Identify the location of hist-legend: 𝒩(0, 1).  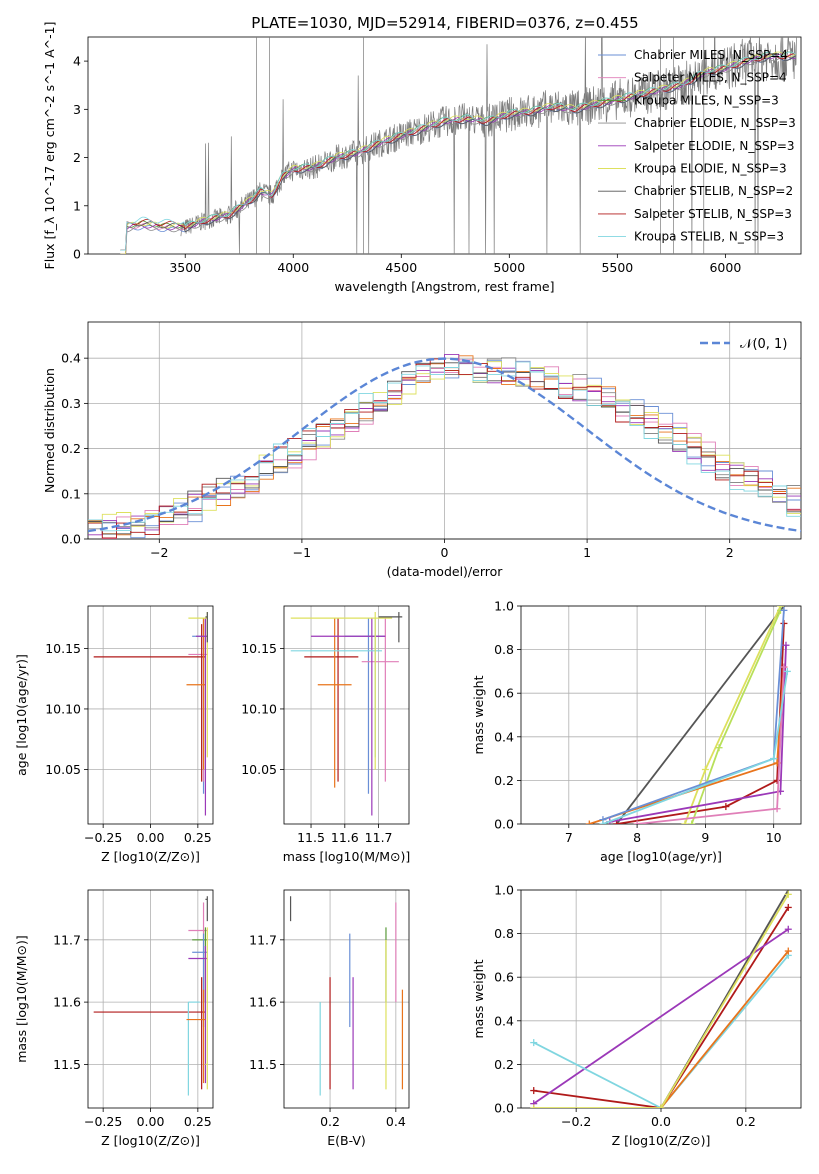
(743, 344).